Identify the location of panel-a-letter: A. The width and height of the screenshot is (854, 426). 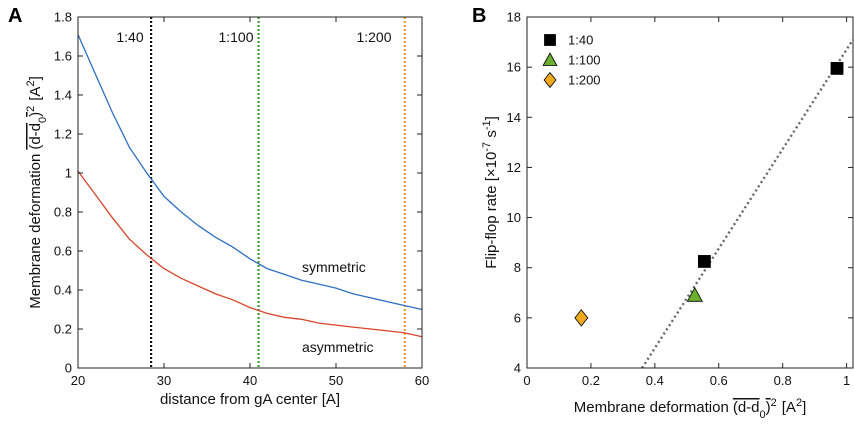
(15, 16).